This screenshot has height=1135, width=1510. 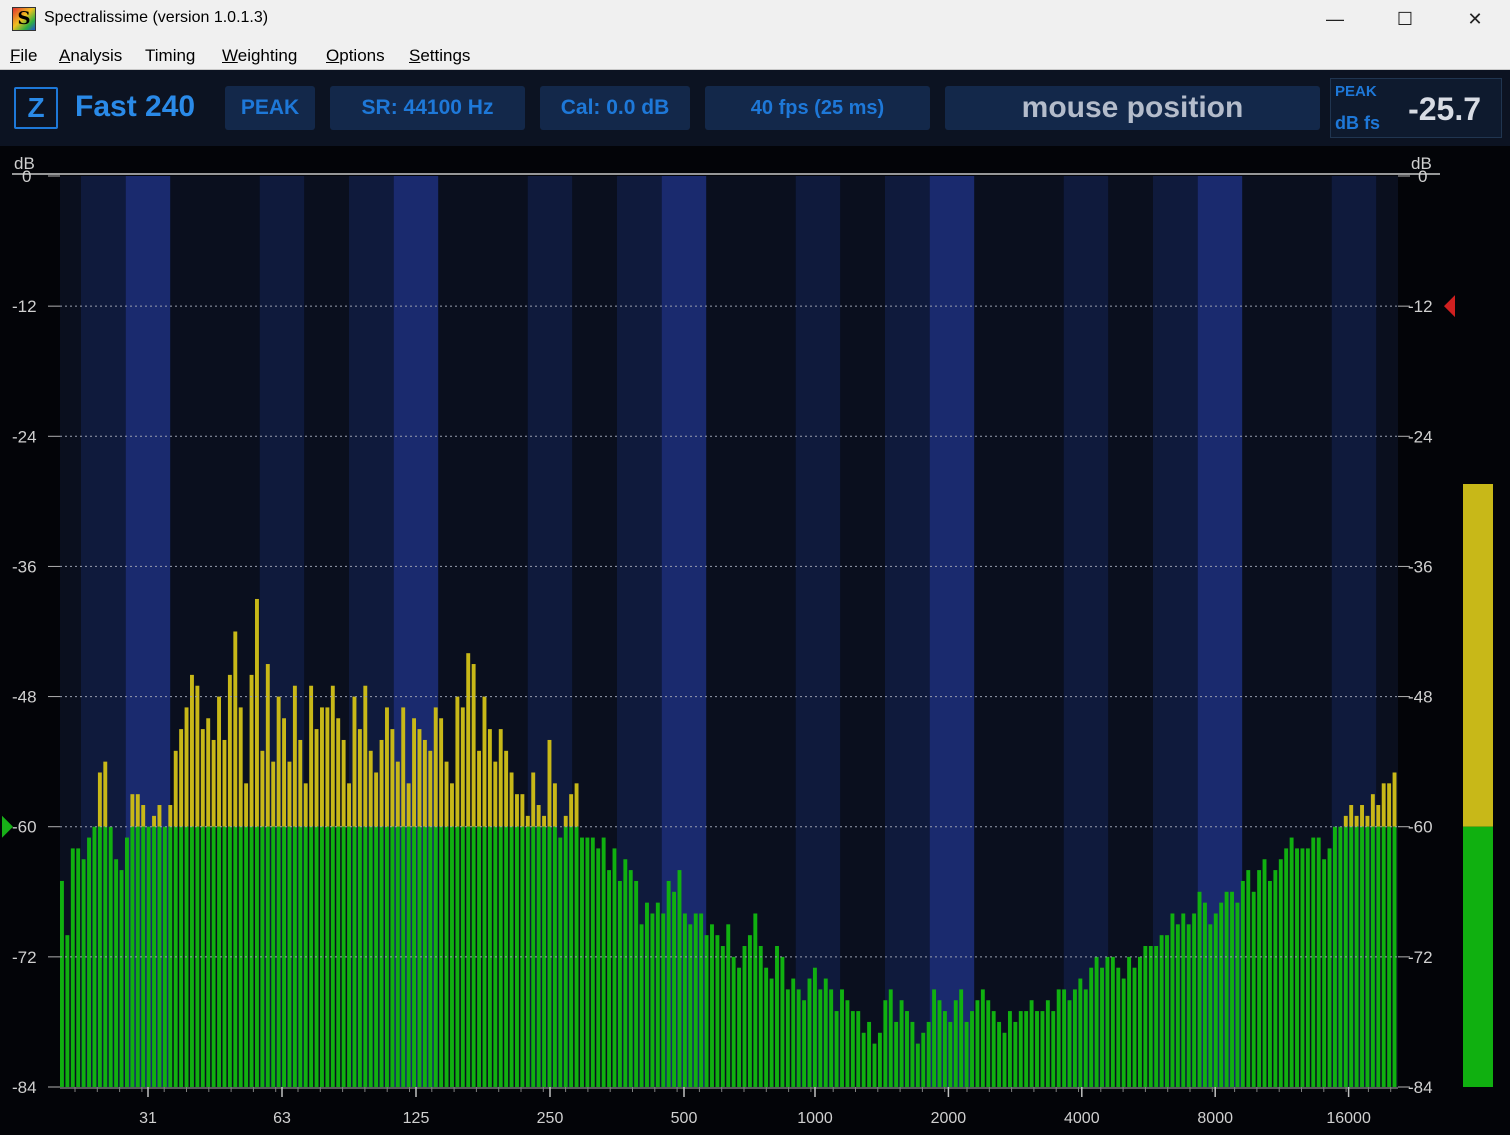 I want to click on menu-settings: Settings, so click(x=439, y=56).